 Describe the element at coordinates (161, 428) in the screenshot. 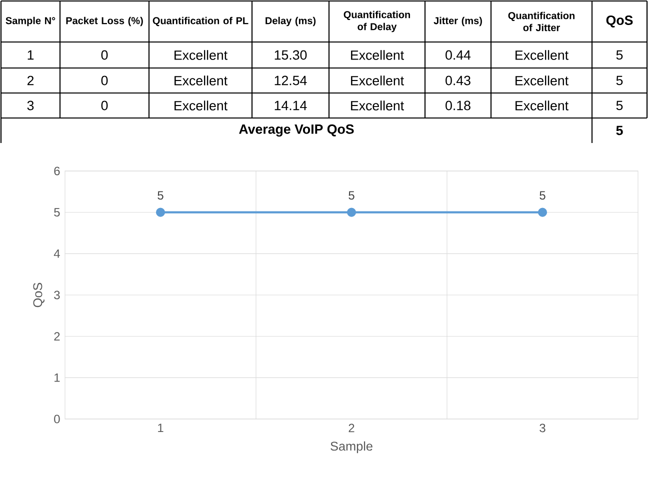

I see `x-tick-label: 1` at that location.